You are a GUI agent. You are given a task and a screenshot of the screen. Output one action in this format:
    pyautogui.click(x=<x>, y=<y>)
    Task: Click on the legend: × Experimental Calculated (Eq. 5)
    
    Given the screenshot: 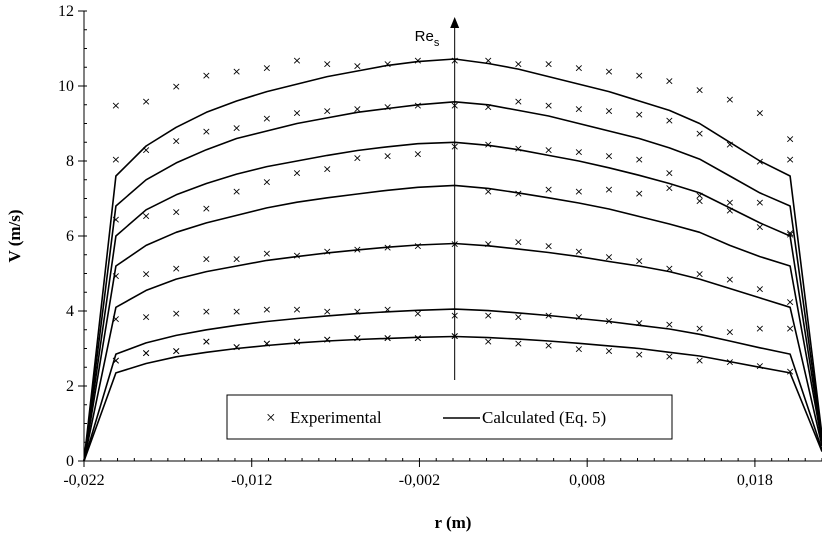 What is the action you would take?
    pyautogui.click(x=449, y=417)
    